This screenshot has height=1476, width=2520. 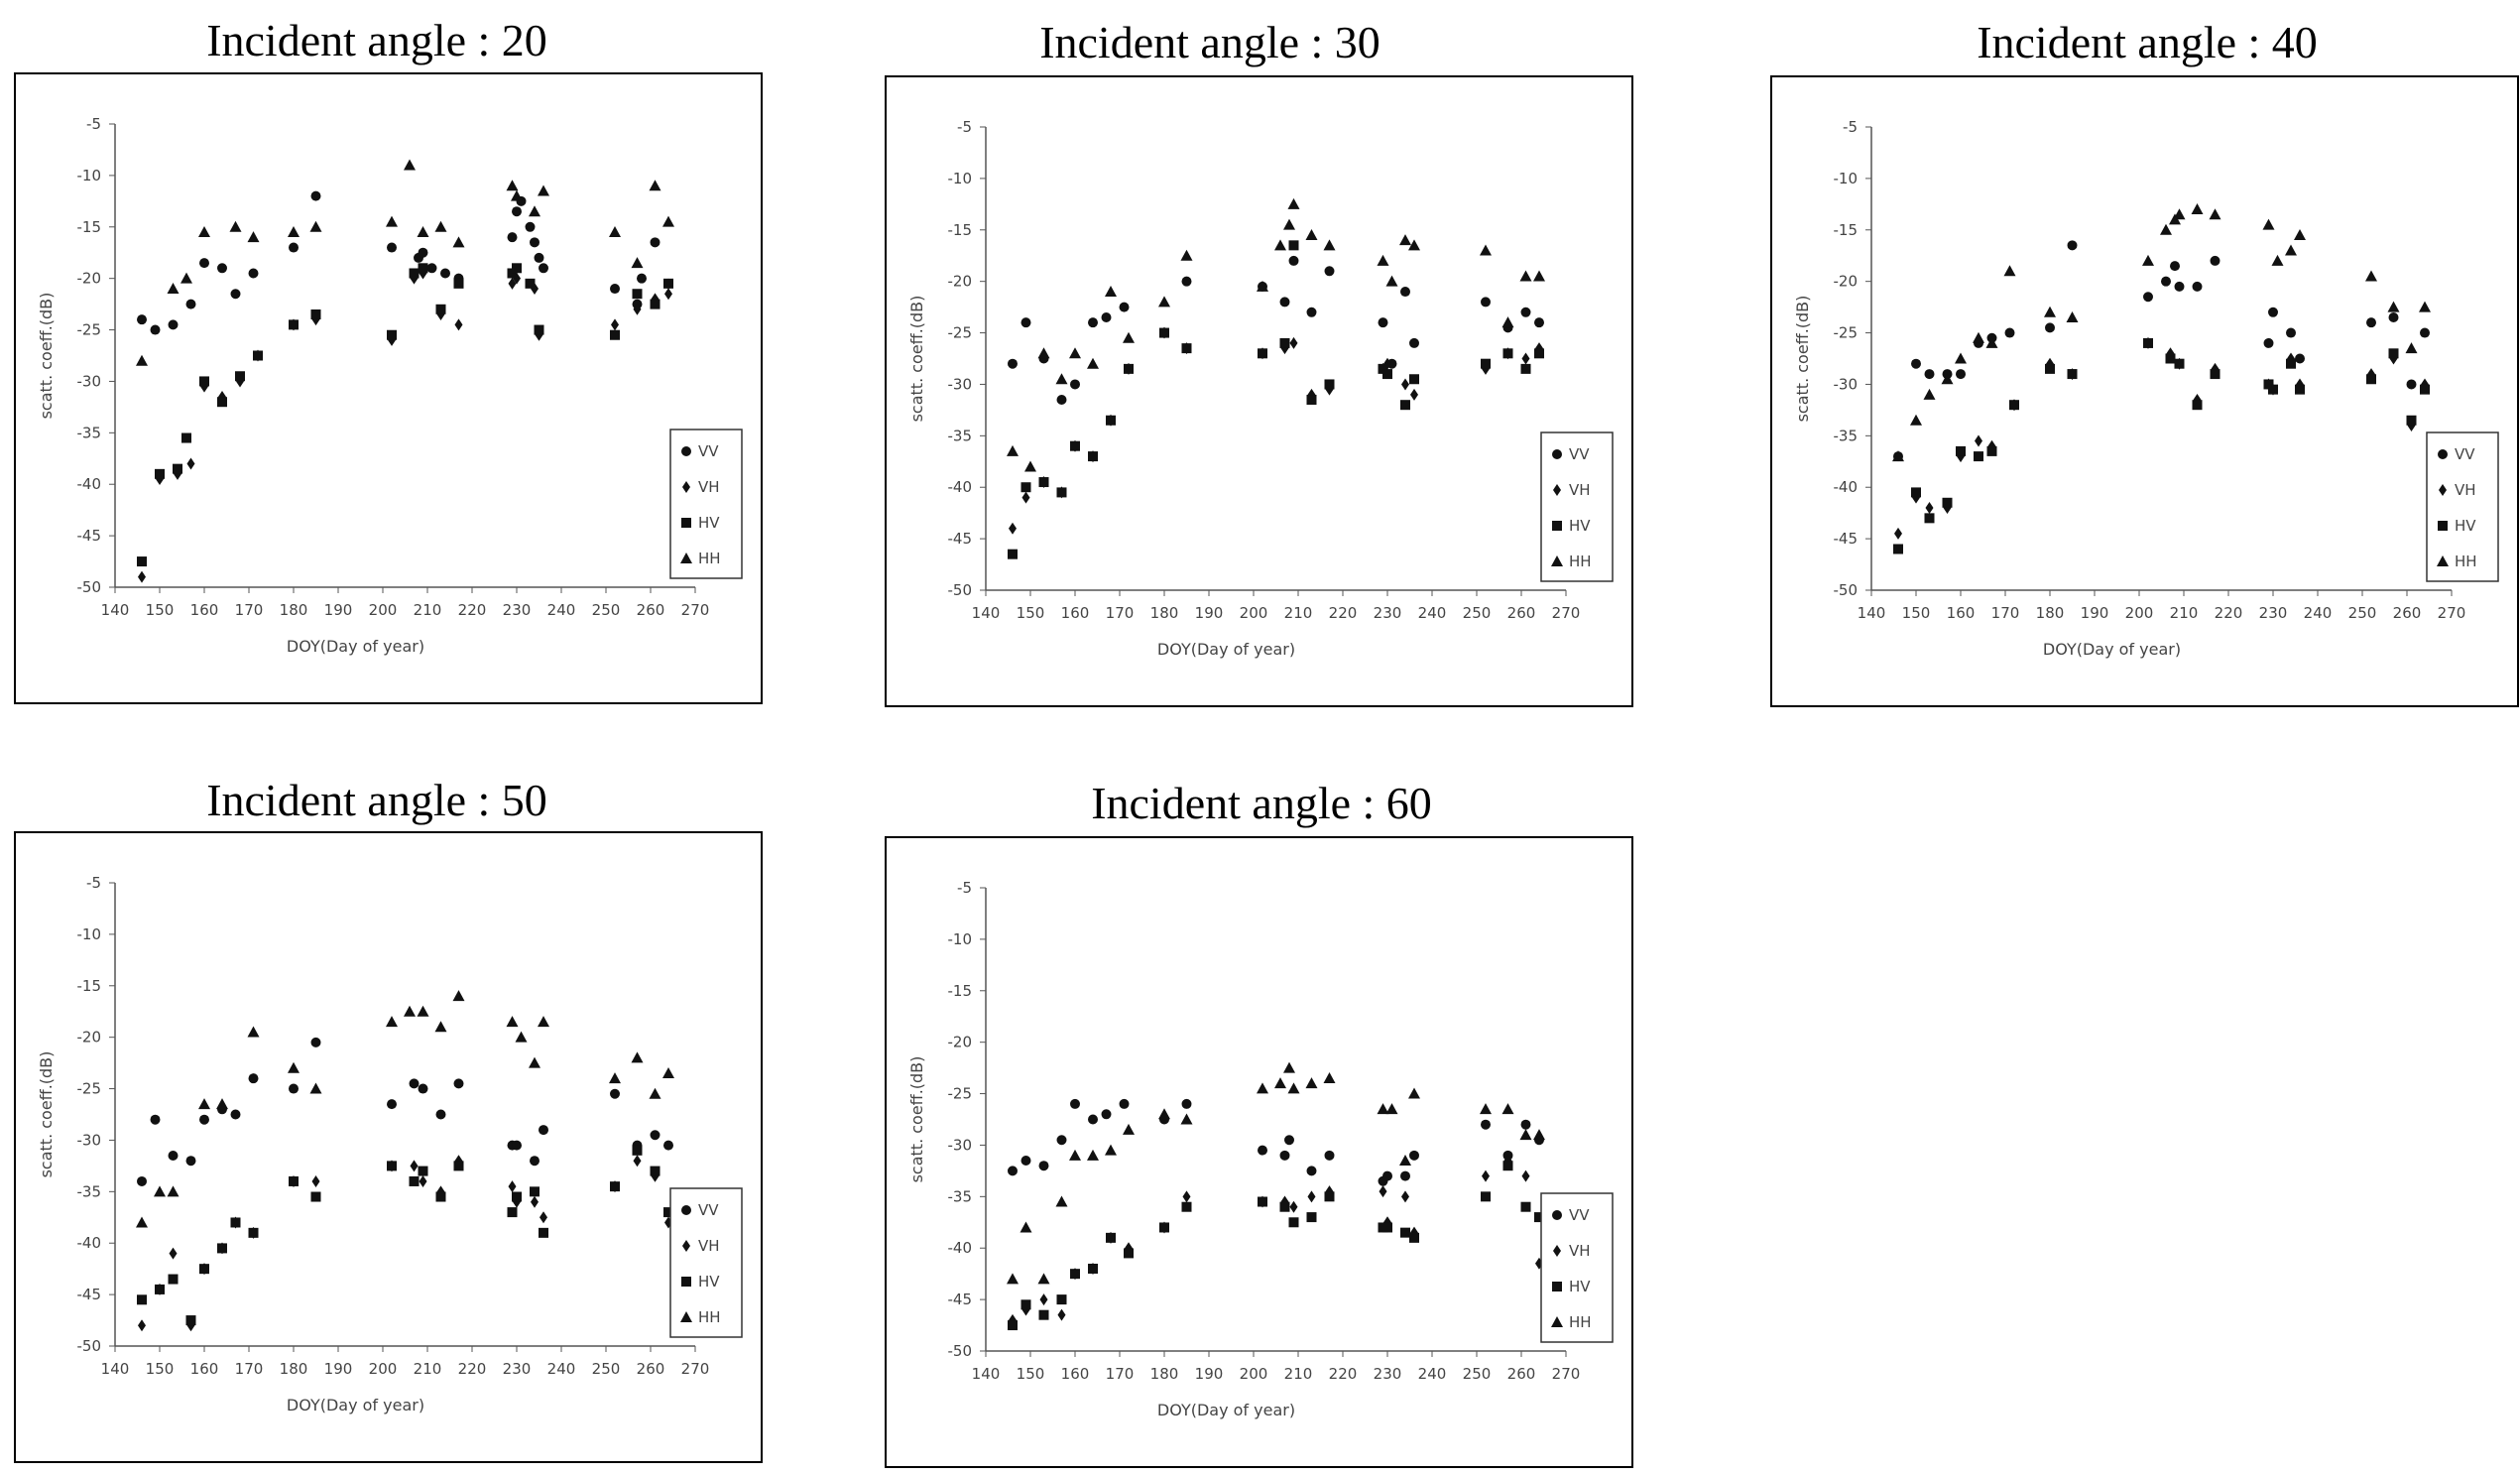 What do you see at coordinates (1802, 359) in the screenshot?
I see `y-axis-label: scatt. coeff.(dB)` at bounding box center [1802, 359].